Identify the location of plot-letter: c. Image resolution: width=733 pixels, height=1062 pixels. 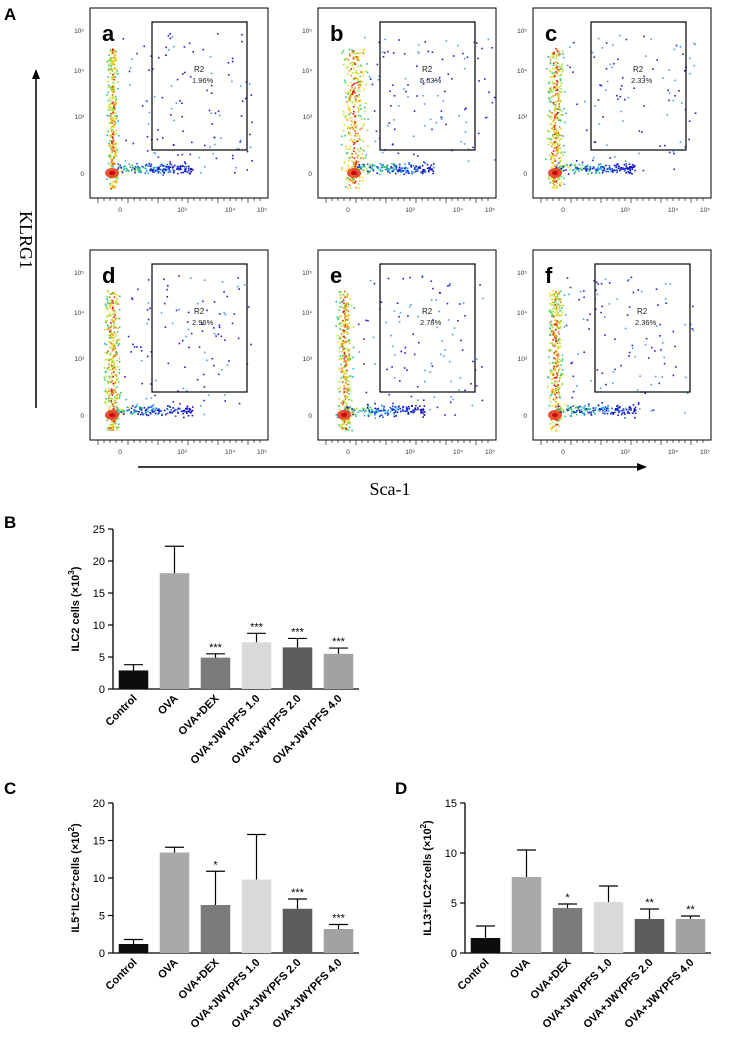
(551, 33).